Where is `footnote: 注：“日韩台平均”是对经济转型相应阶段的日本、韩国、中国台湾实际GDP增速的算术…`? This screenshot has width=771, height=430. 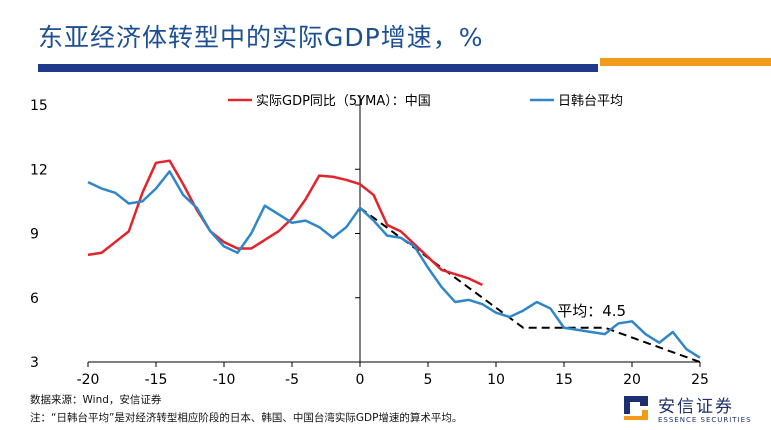 footnote: 注：“日韩台平均”是对经济转型相应阶段的日本、韩国、中国台湾实际GDP增速的算术… is located at coordinates (246, 418).